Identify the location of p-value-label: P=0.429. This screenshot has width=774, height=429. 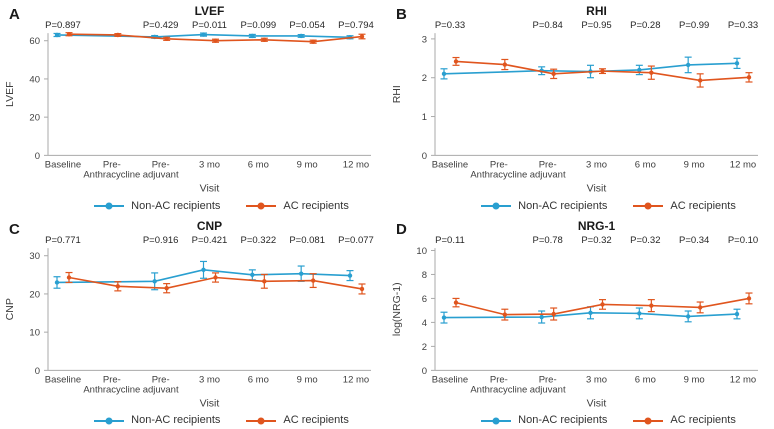
(161, 25).